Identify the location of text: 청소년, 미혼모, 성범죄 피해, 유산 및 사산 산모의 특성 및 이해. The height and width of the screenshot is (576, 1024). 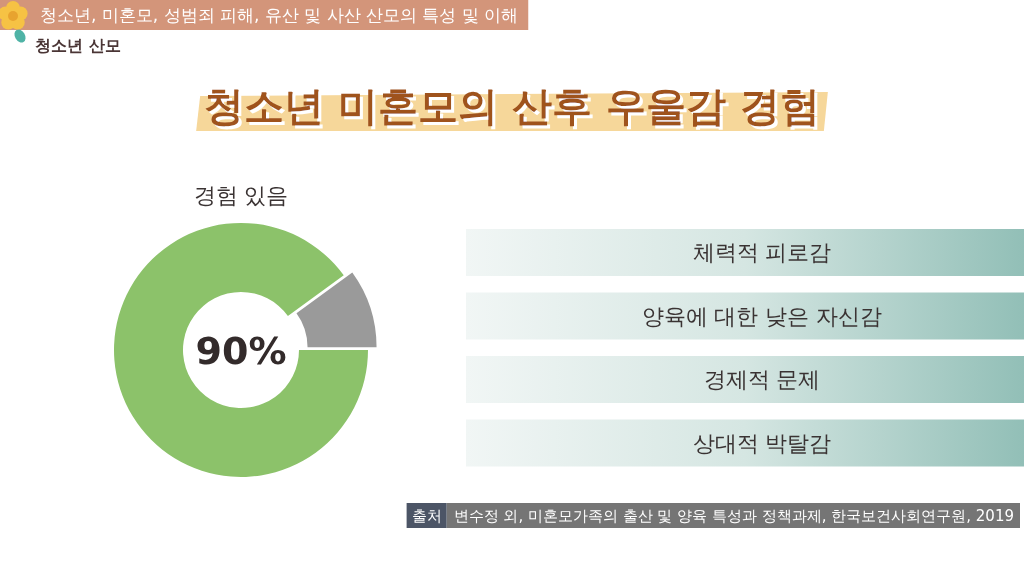
(279, 15).